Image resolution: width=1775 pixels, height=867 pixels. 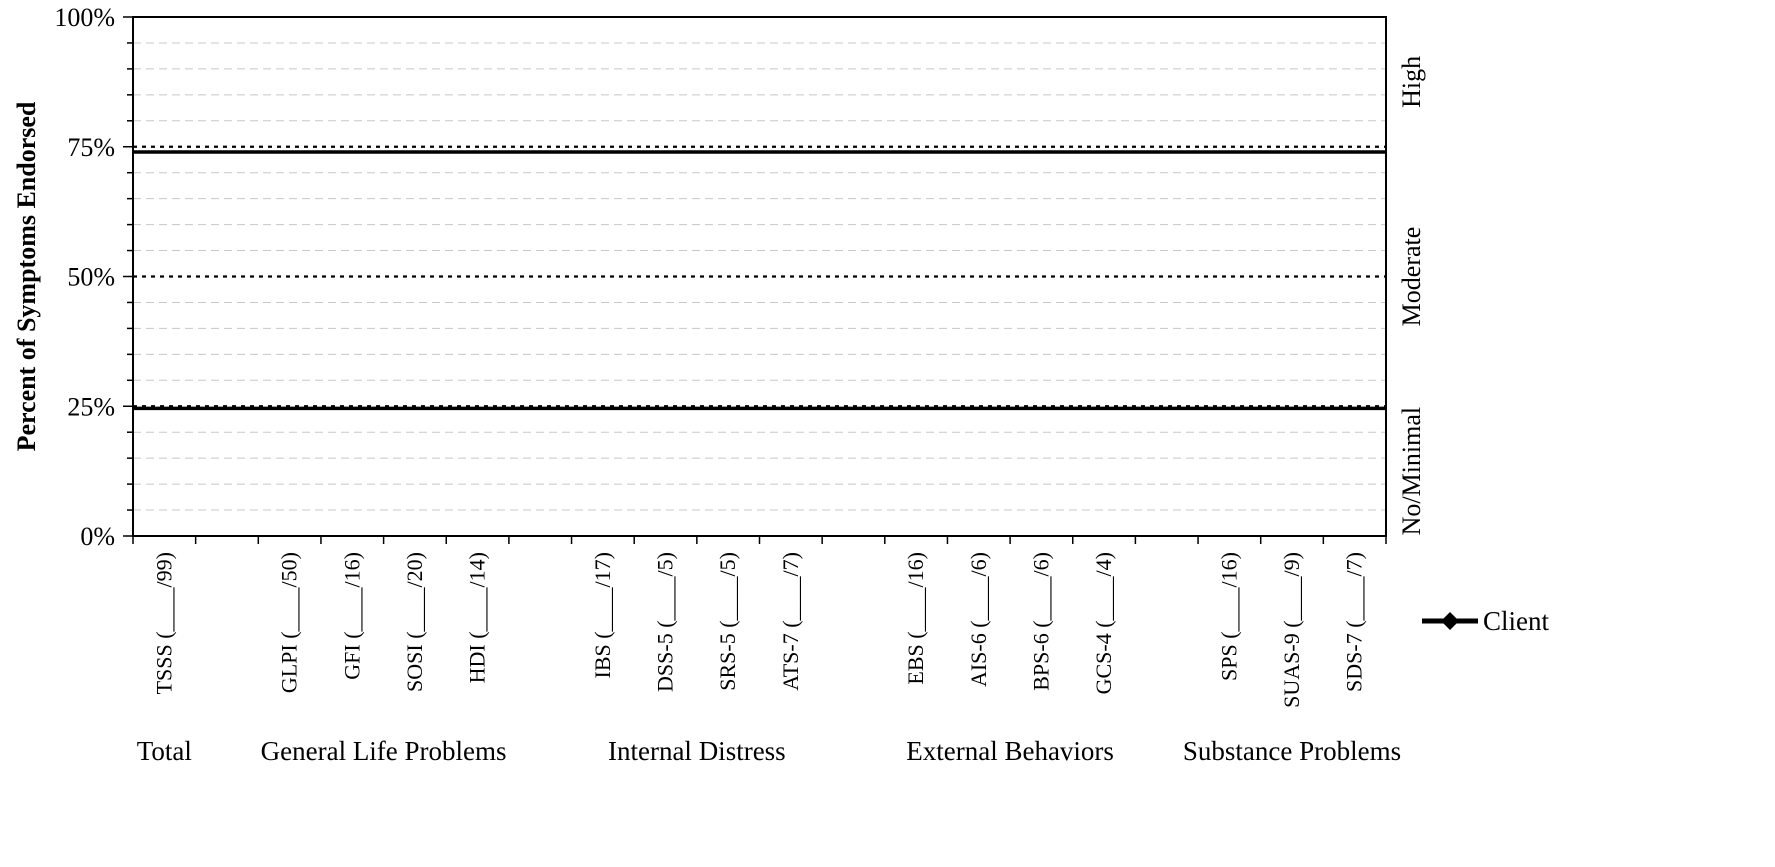 I want to click on x-tick-label: HDI (____/14), so click(x=477, y=617).